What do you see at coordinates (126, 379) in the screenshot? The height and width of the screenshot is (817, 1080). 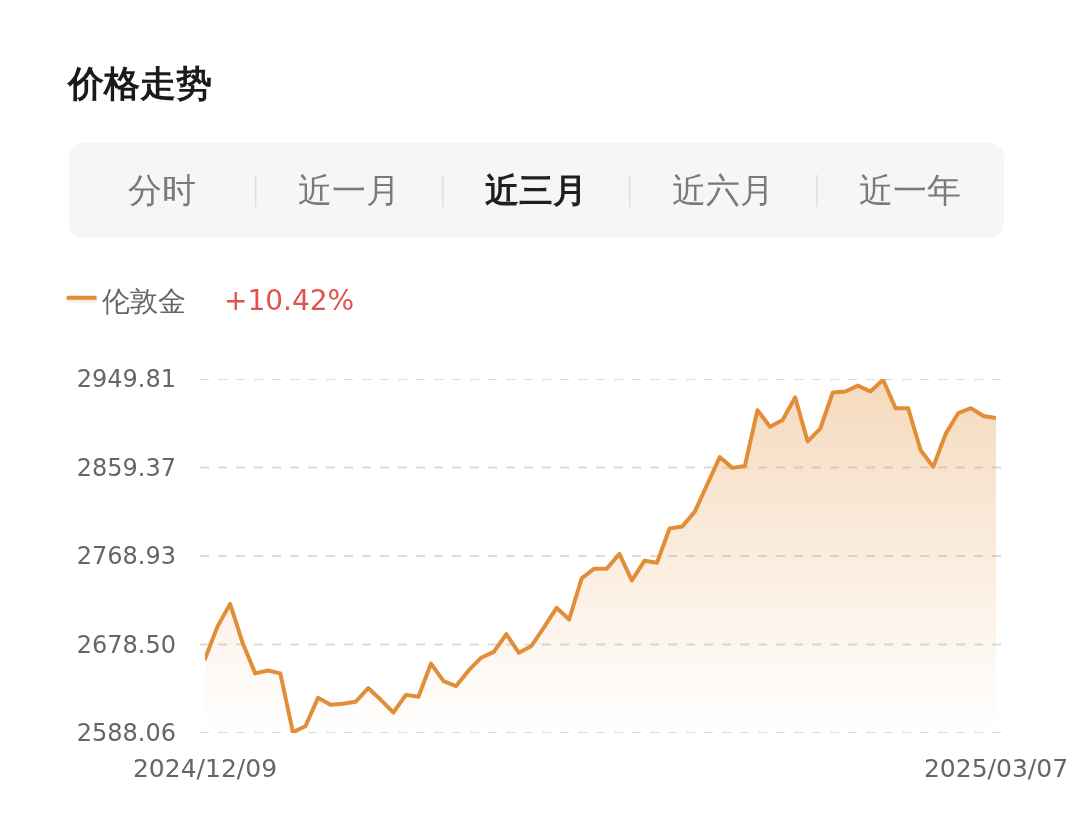 I see `y-tick-label: 2949.81` at bounding box center [126, 379].